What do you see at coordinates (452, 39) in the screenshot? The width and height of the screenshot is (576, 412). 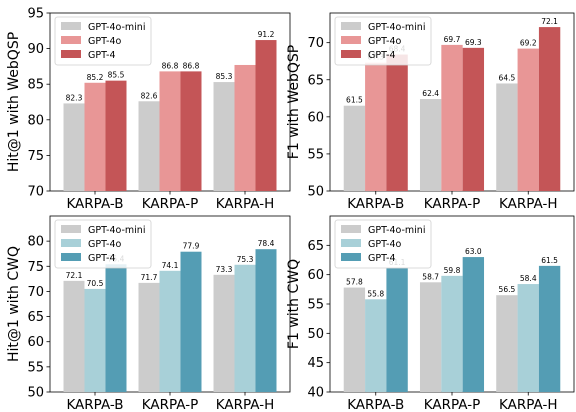 I see `data-label: 69.7` at bounding box center [452, 39].